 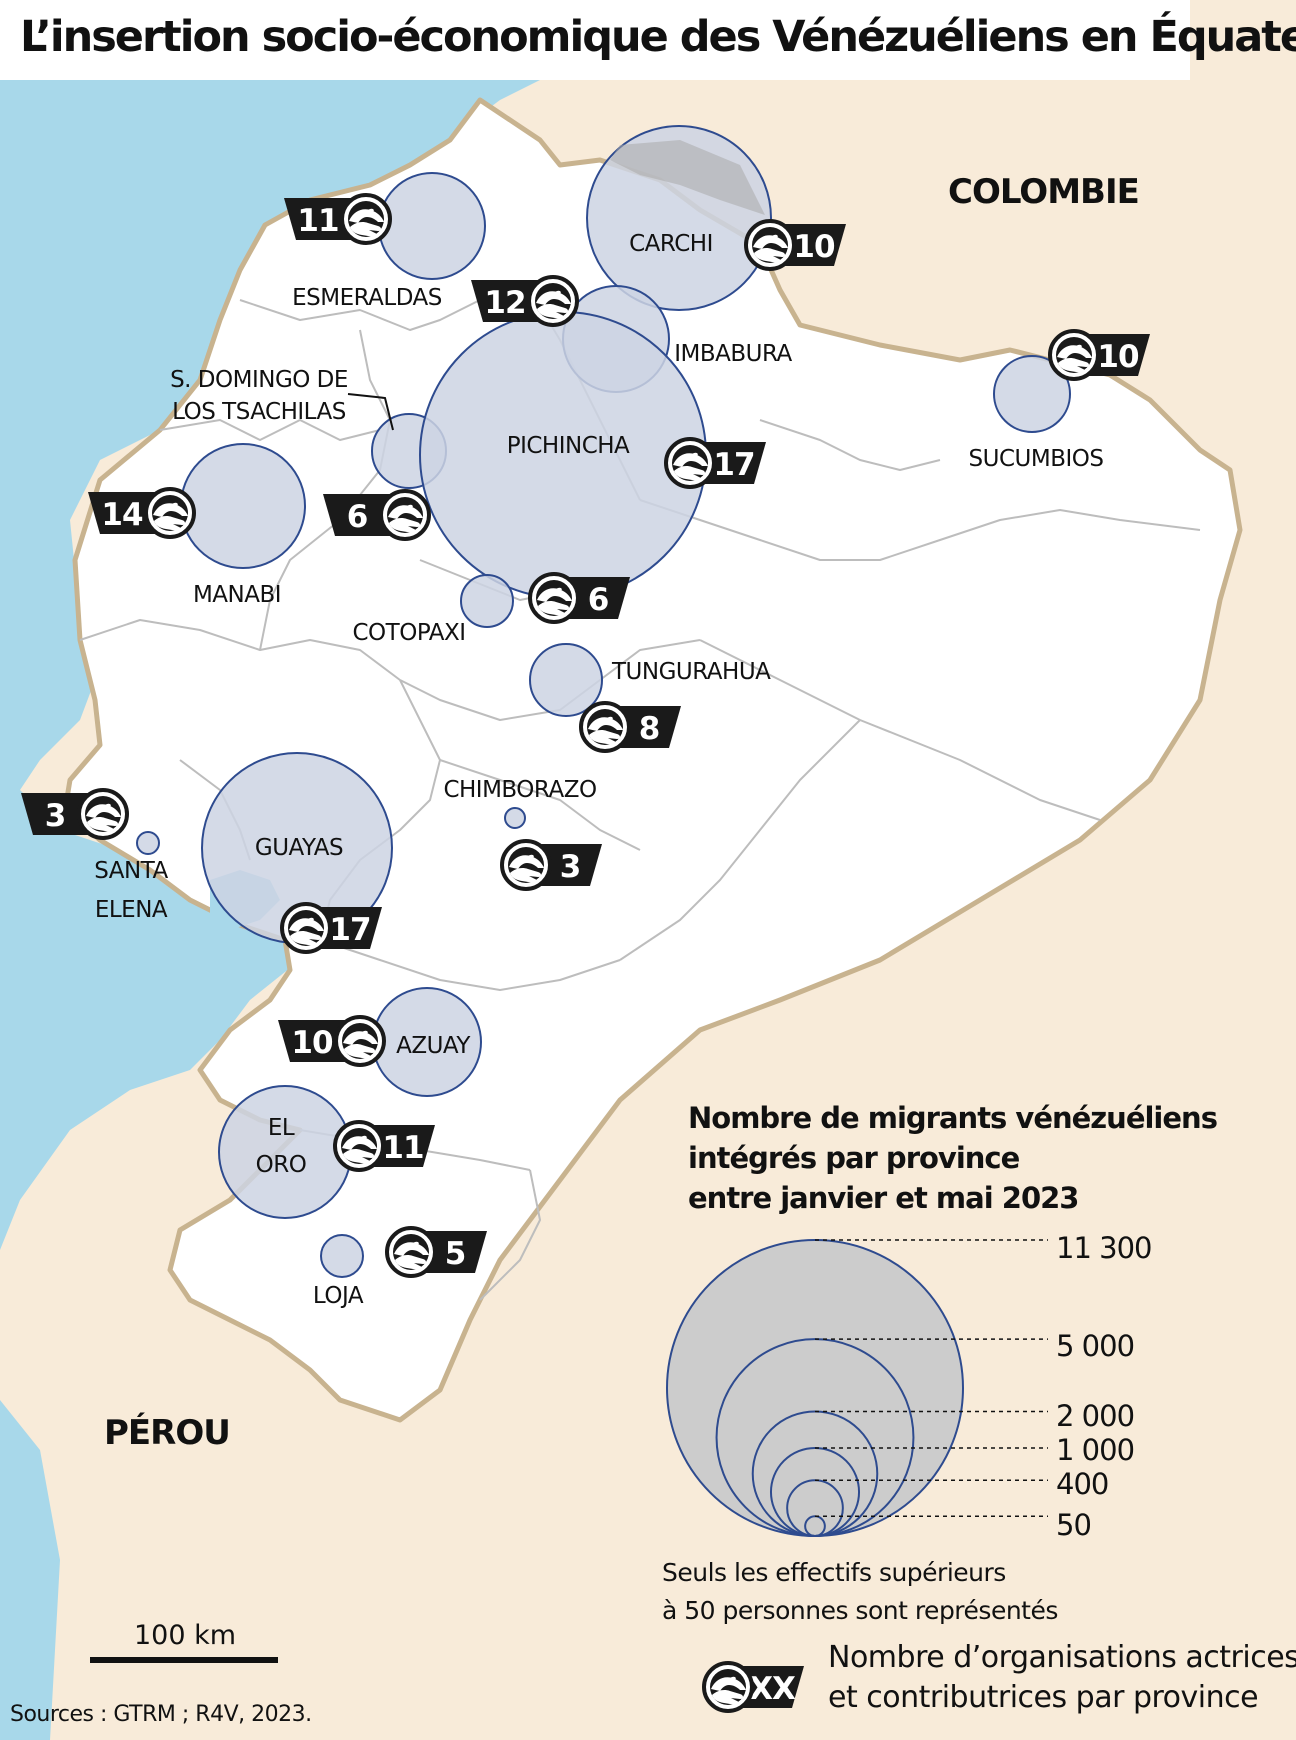 What do you see at coordinates (579, 598) in the screenshot?
I see `badge-cotopaxi: 6` at bounding box center [579, 598].